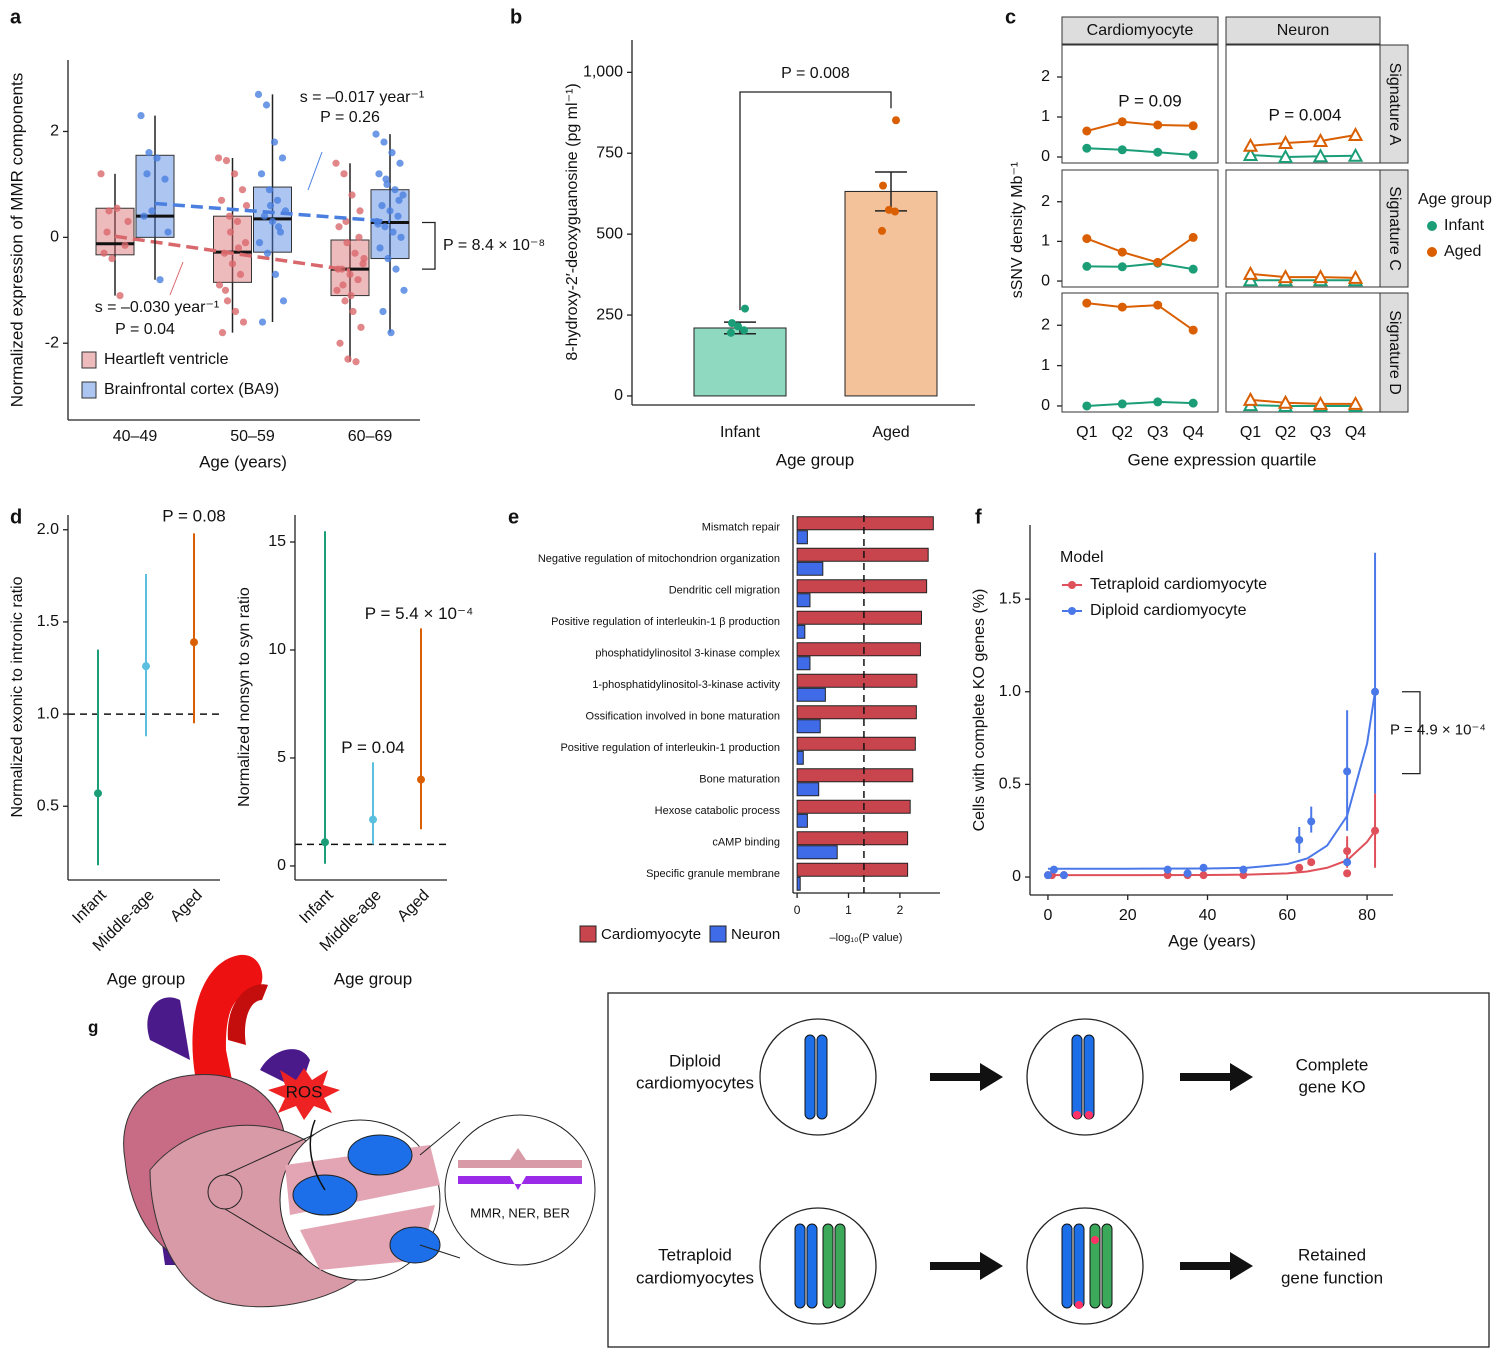 This screenshot has height=1354, width=1500. What do you see at coordinates (1010, 784) in the screenshot?
I see `y-tick-label: 0.5` at bounding box center [1010, 784].